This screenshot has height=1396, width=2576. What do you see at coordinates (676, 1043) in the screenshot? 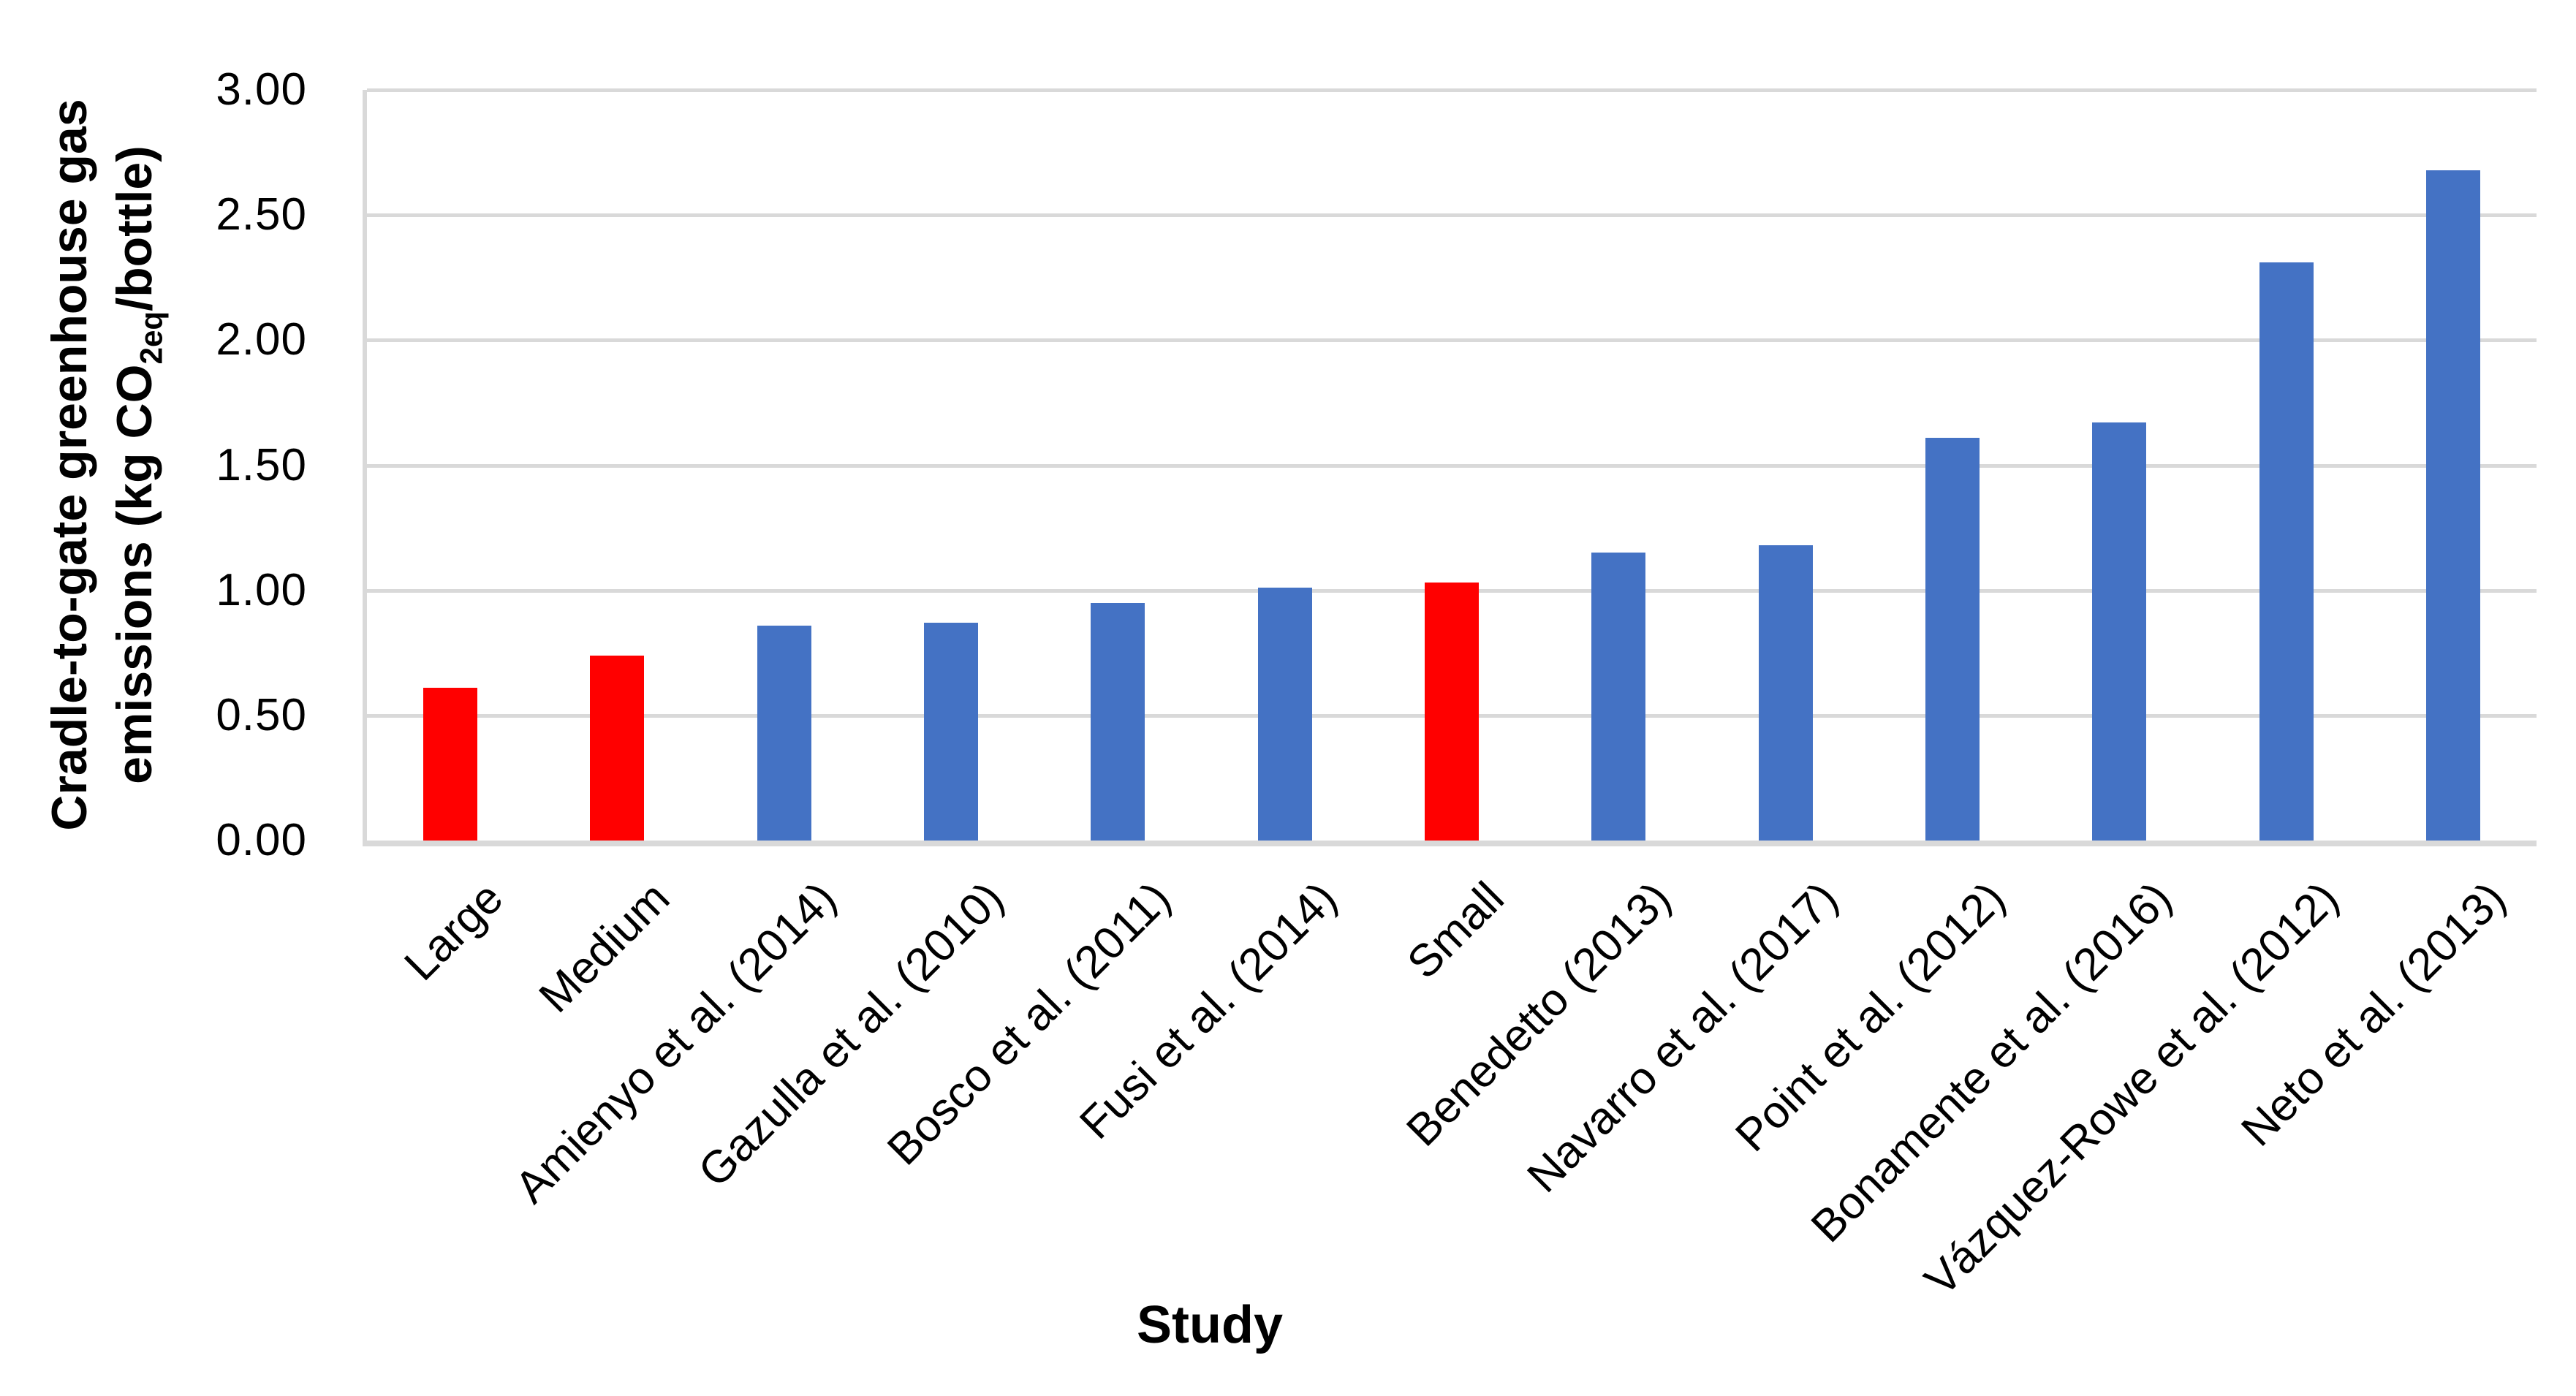
I see `x-tick-label: Amienyo et al. (2014)` at bounding box center [676, 1043].